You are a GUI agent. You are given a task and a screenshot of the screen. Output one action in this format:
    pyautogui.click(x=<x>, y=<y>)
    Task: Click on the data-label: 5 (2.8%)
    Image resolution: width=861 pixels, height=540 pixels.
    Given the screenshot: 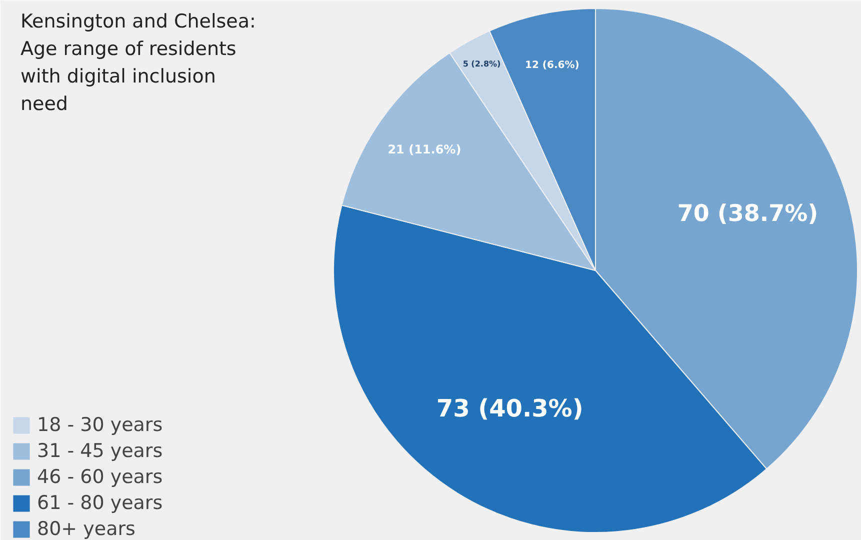 What is the action you would take?
    pyautogui.click(x=481, y=63)
    